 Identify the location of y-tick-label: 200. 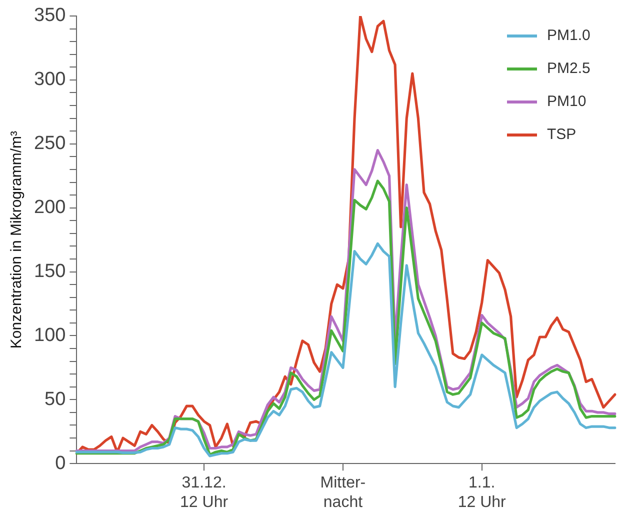
(50, 207).